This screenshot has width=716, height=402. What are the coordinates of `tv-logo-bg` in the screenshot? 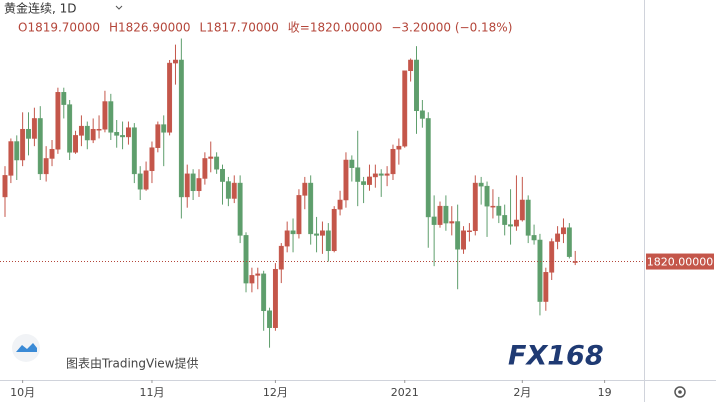 It's located at (26, 348).